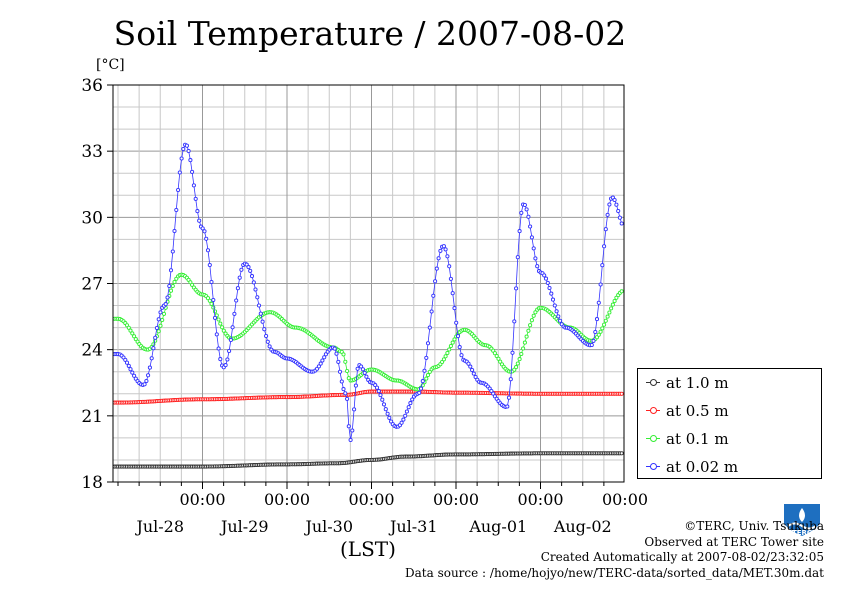 Image resolution: width=842 pixels, height=595 pixels. What do you see at coordinates (92, 483) in the screenshot?
I see `y-tick-label: 18` at bounding box center [92, 483].